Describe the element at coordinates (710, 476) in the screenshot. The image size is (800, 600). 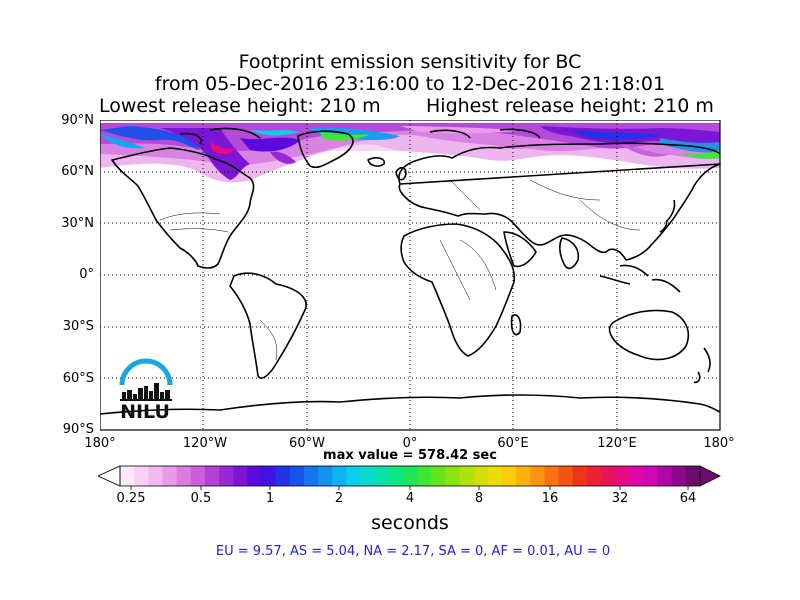
I see `colorbar-extend-high` at that location.